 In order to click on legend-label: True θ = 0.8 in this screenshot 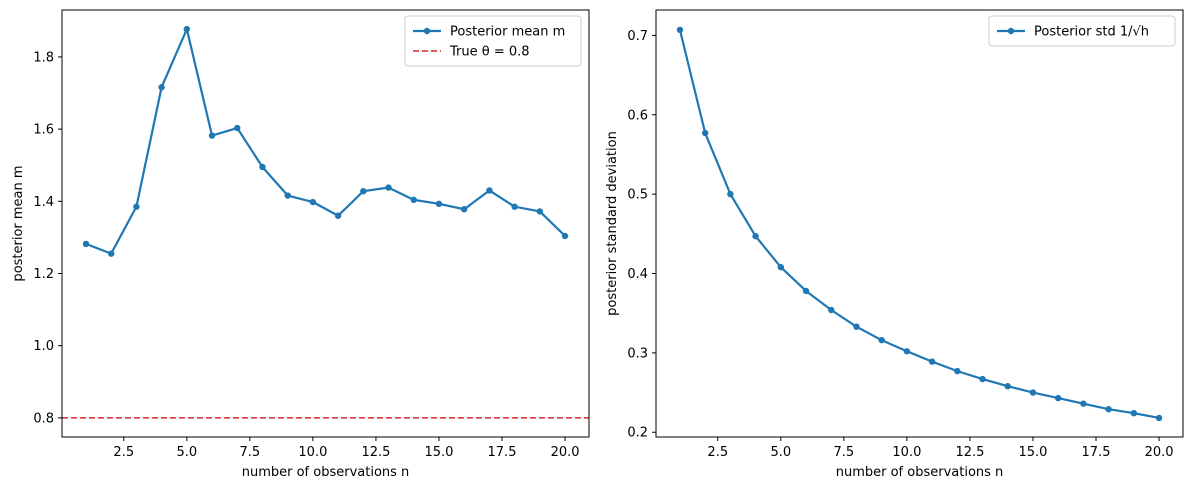, I will do `click(489, 52)`.